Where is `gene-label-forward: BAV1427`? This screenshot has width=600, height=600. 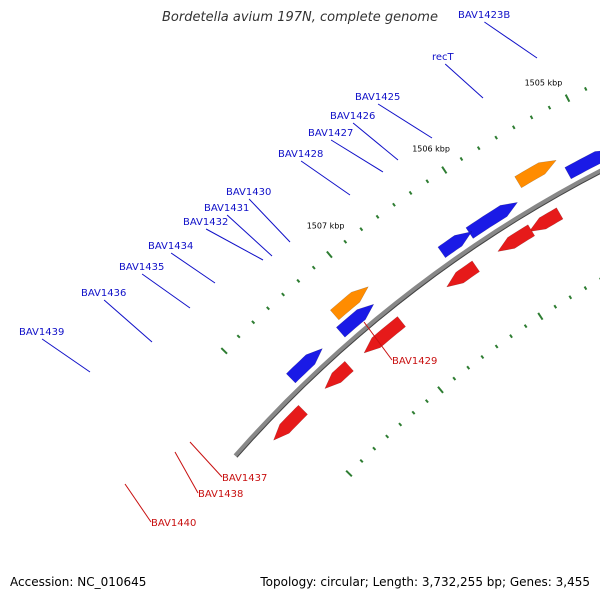
gene-label-forward: BAV1427 is located at coordinates (330, 133).